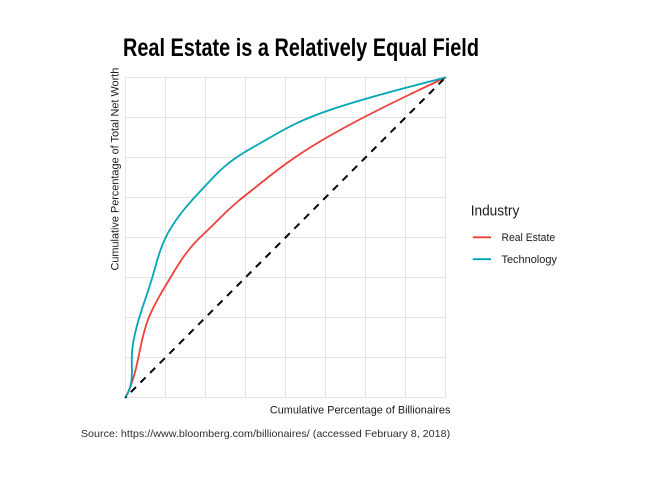 Image resolution: width=672 pixels, height=480 pixels. What do you see at coordinates (529, 238) in the screenshot?
I see `svg-text: Real Estate` at bounding box center [529, 238].